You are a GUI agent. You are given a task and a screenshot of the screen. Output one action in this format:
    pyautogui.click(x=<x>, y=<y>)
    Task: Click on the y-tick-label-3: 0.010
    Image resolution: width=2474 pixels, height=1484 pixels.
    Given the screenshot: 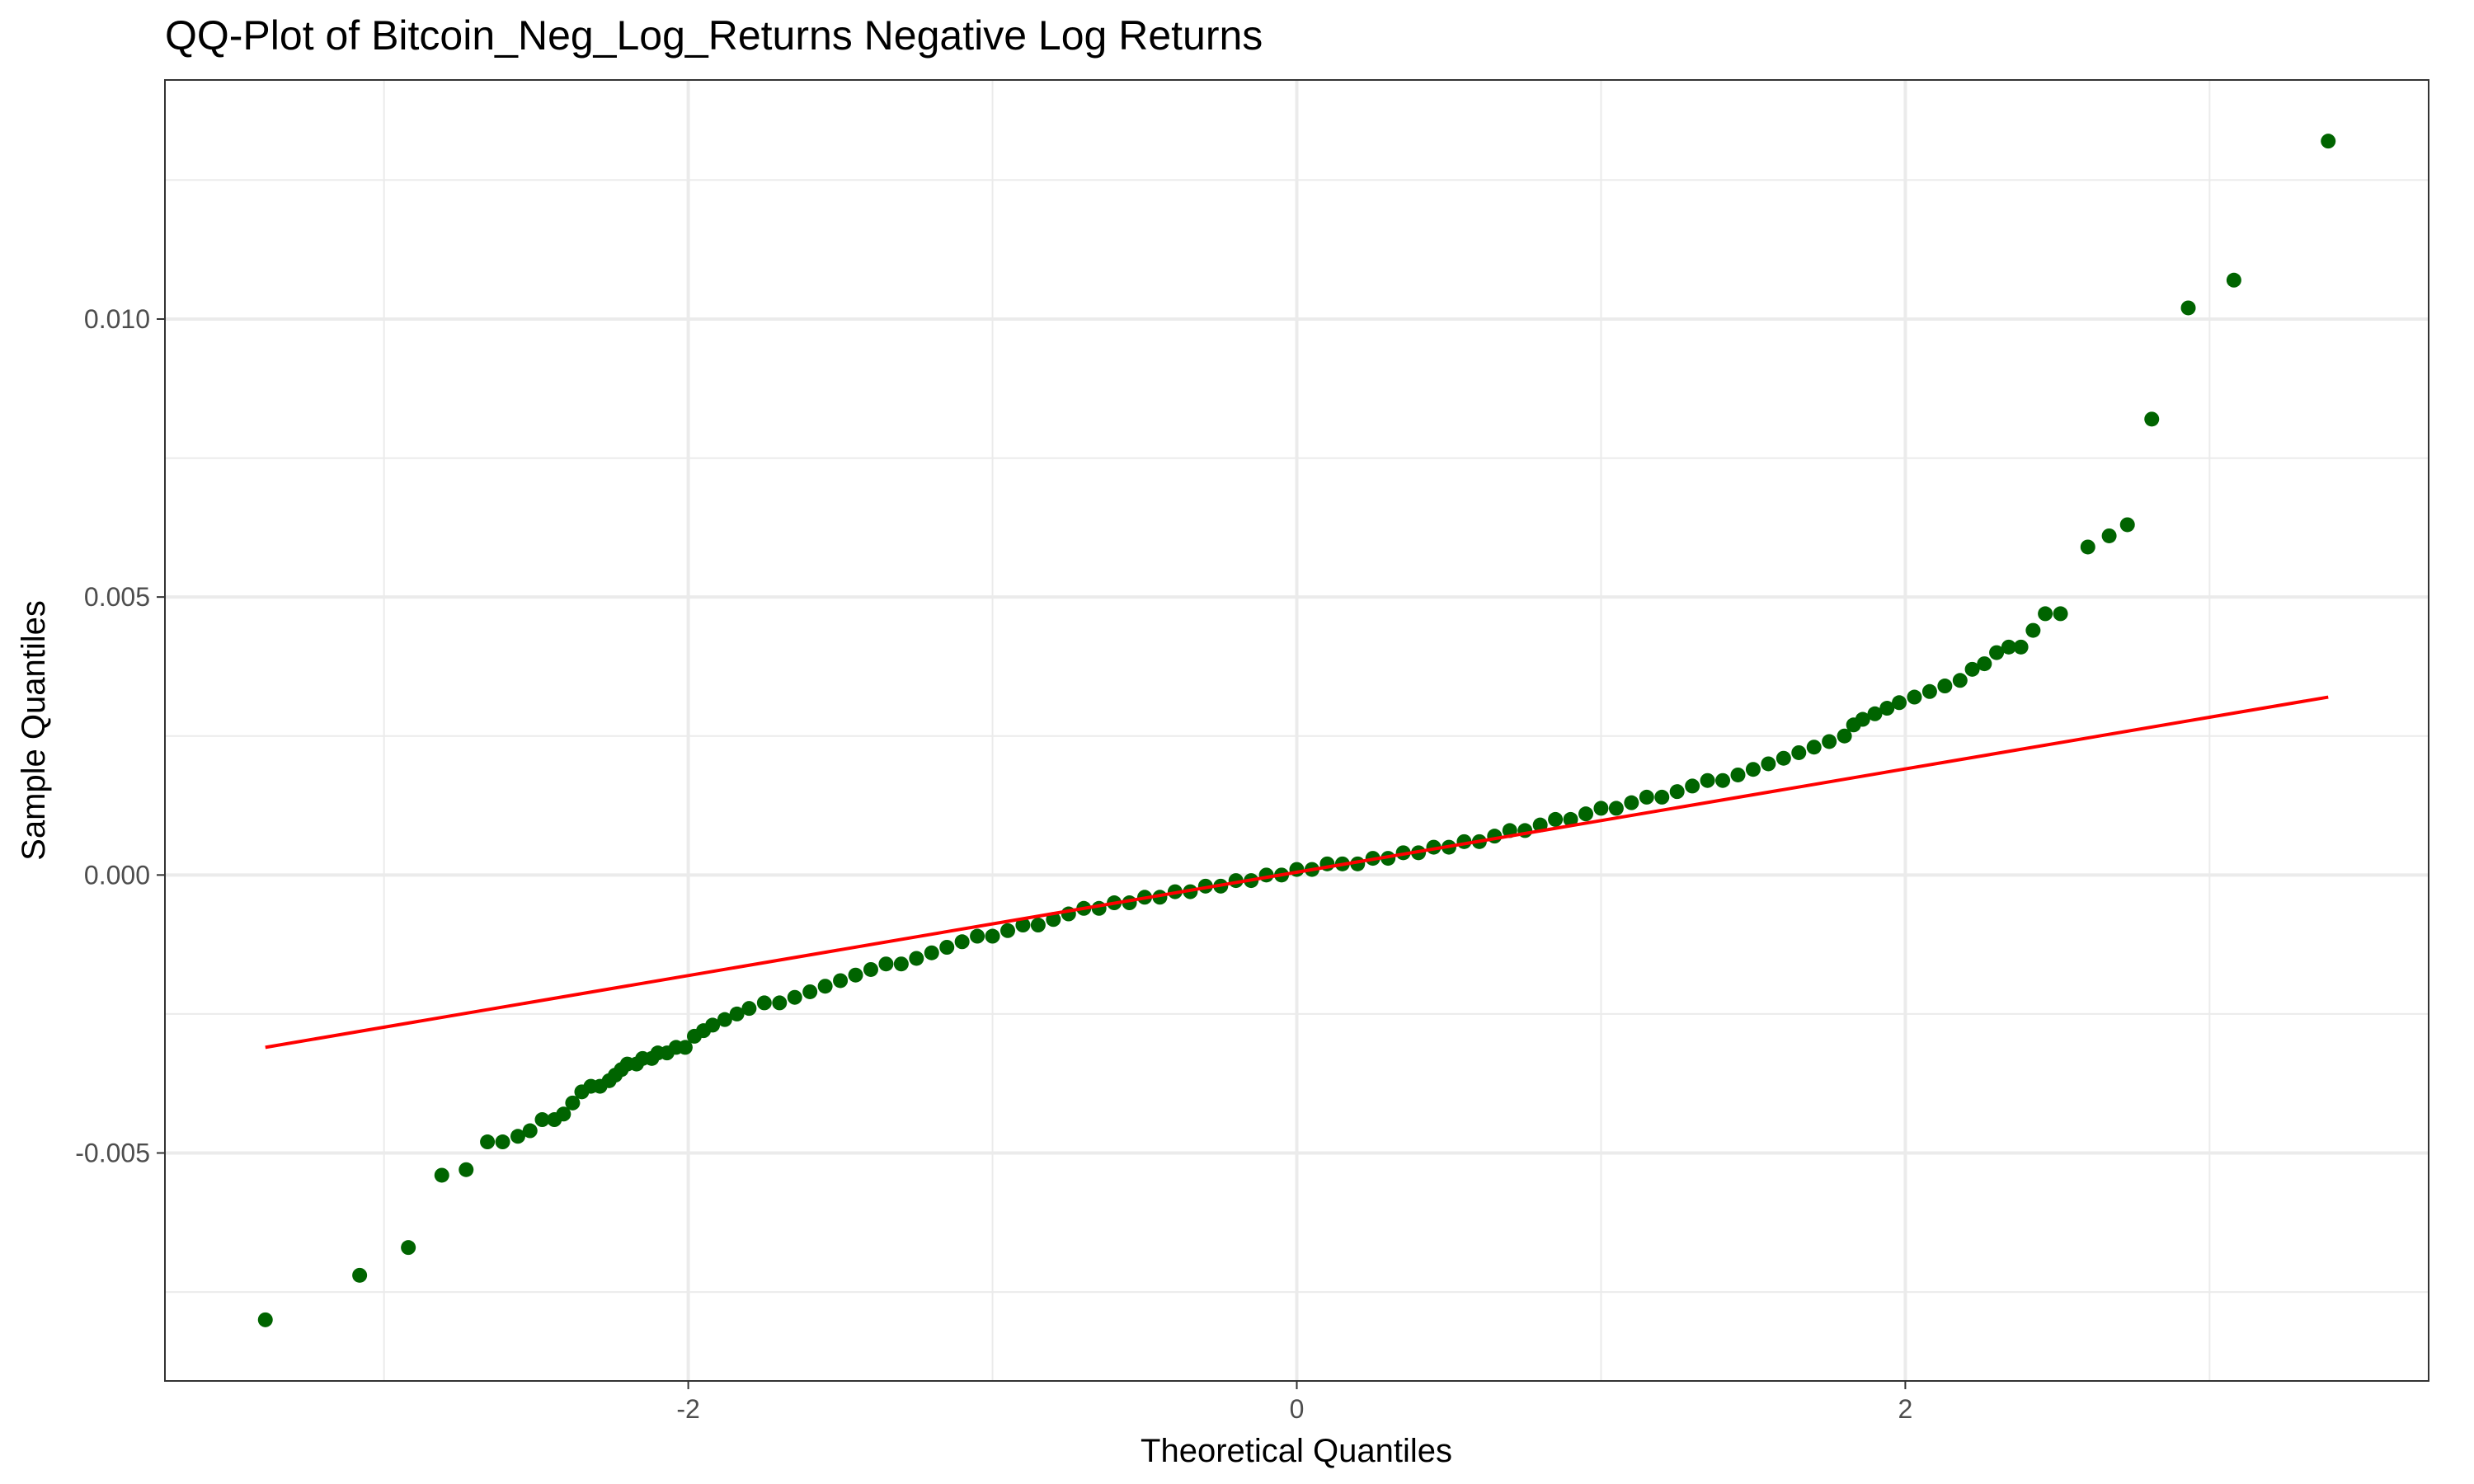 What is the action you would take?
    pyautogui.click(x=117, y=319)
    